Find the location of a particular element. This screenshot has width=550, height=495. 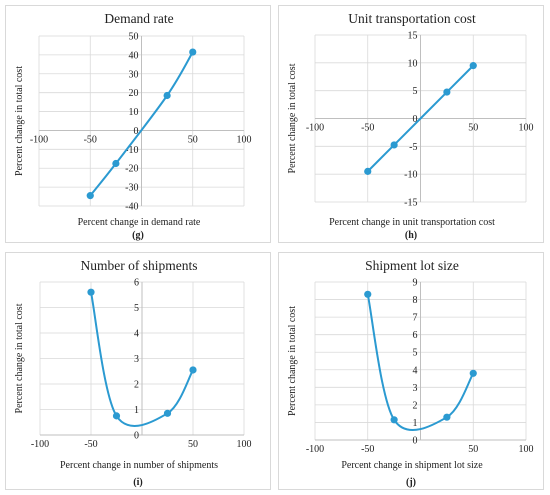

x-axis-title: Percent change in shipment lot size is located at coordinates (412, 465).